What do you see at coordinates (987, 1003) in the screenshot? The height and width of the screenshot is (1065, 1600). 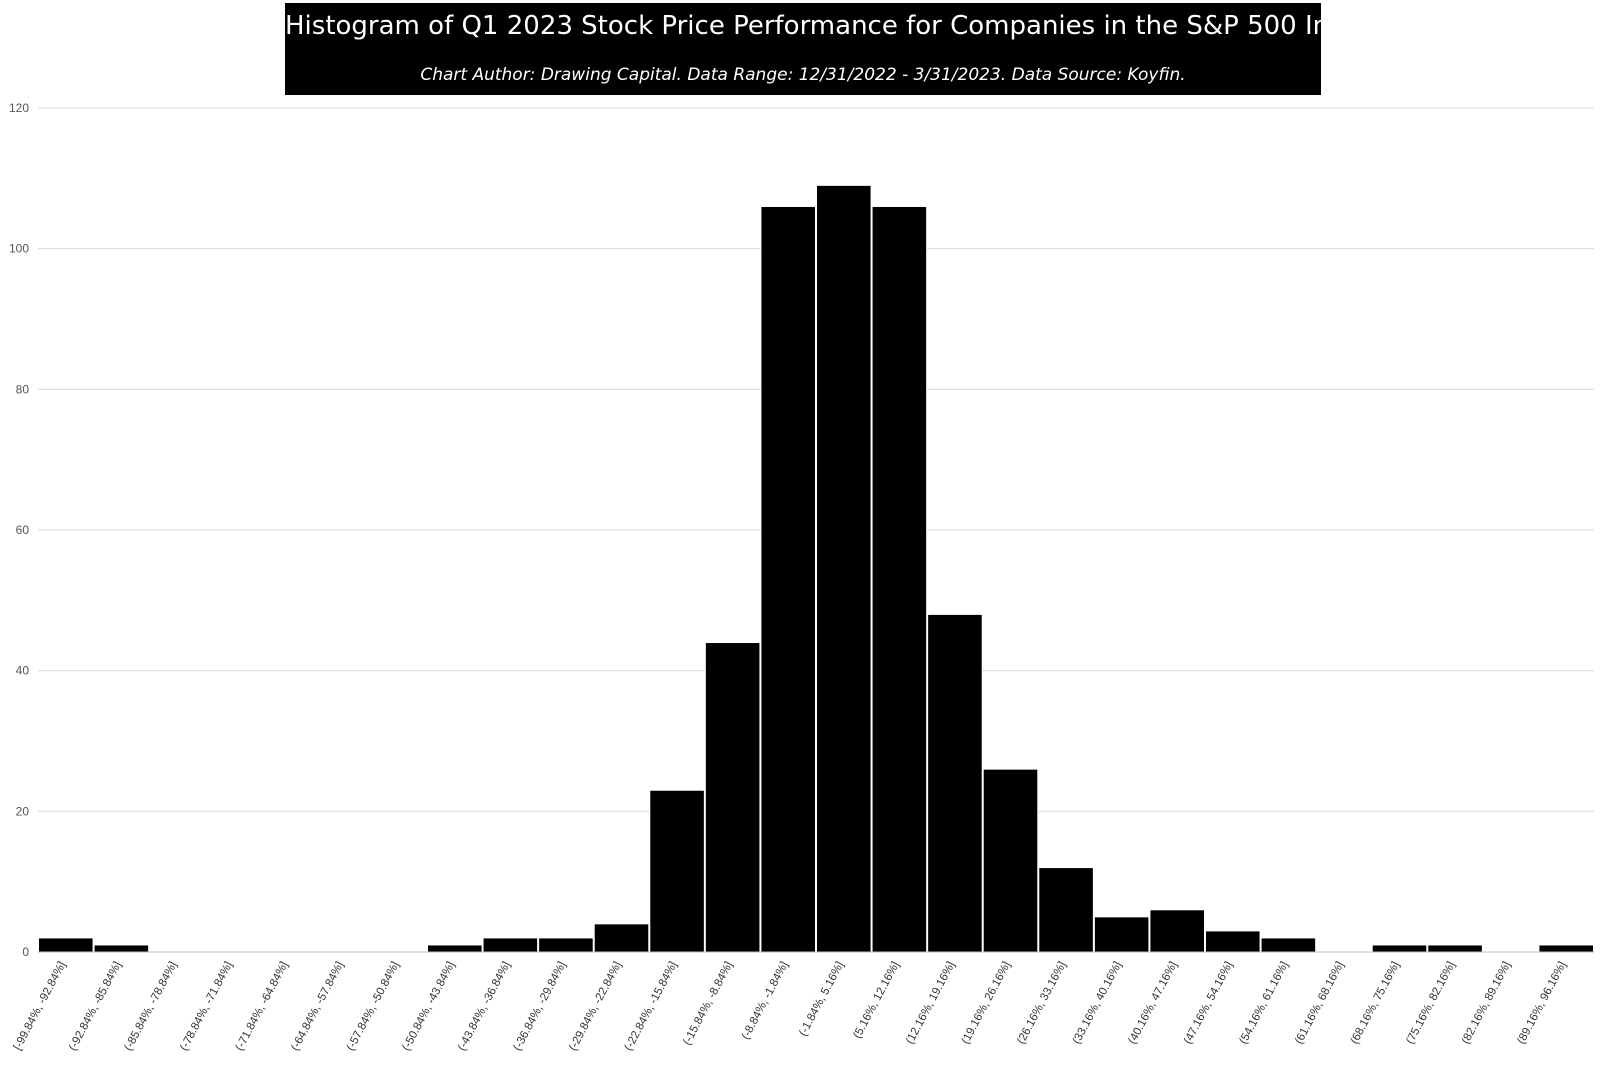 I see `x-category-label: (19.16%, 26.16%]` at bounding box center [987, 1003].